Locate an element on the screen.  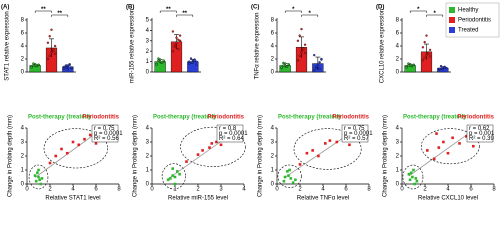
stats-text: p = 0.0001 is located at coordinates (358, 134).